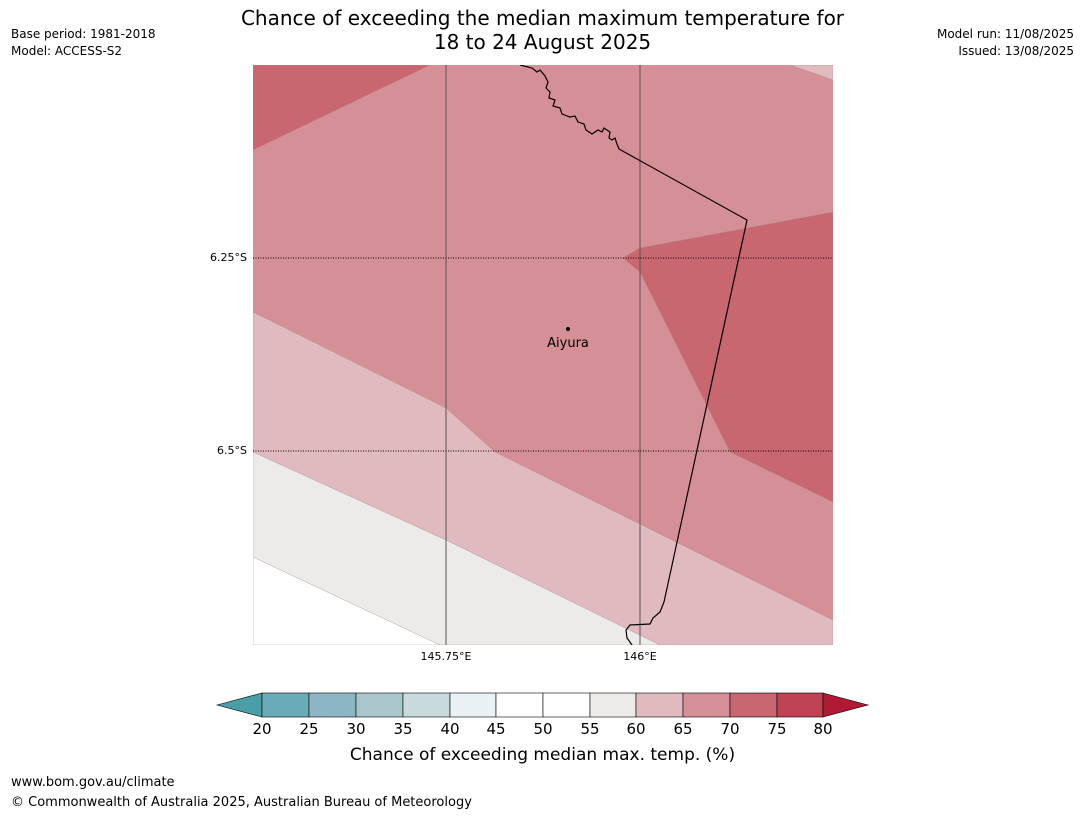 This screenshot has height=816, width=1085. What do you see at coordinates (568, 329) in the screenshot?
I see `aiyura-marker` at bounding box center [568, 329].